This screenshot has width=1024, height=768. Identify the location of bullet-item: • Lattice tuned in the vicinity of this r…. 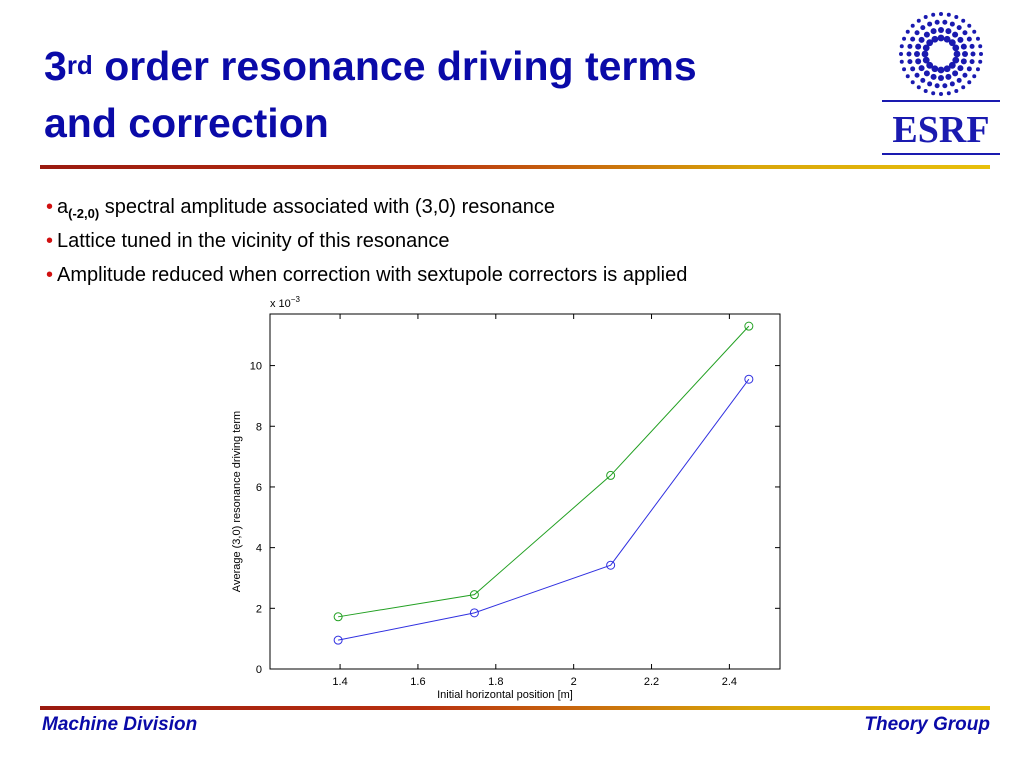
(366, 245).